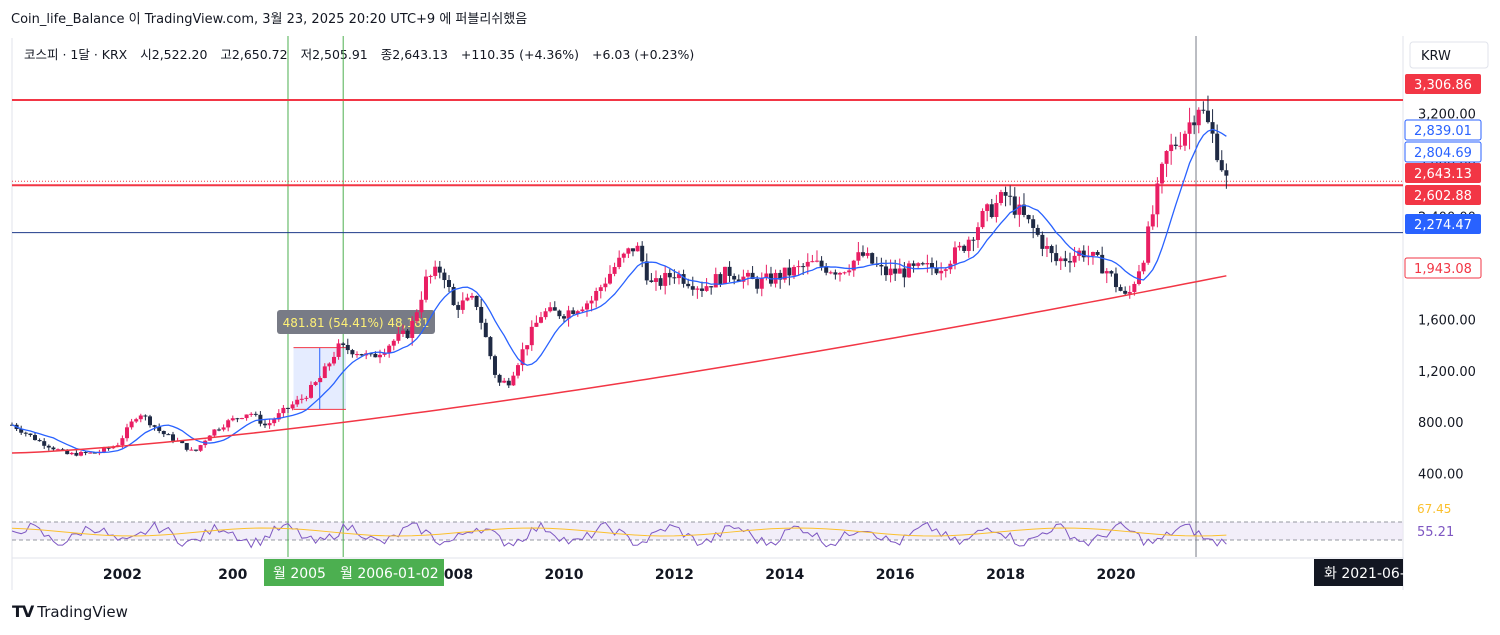 Image resolution: width=1500 pixels, height=635 pixels. Describe the element at coordinates (619, 532) in the screenshot. I see `rsi-ma-line` at that location.